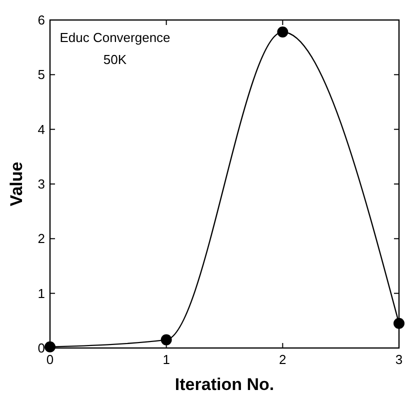 The height and width of the screenshot is (410, 419). Describe the element at coordinates (41, 74) in the screenshot. I see `y-tick-label: 5` at that location.